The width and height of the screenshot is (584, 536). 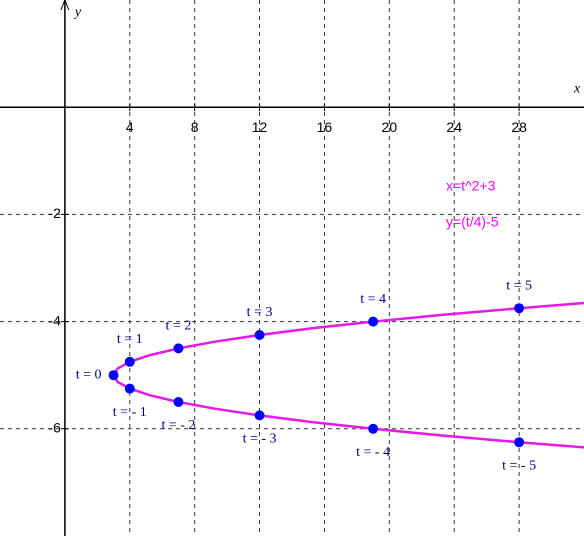 I want to click on point-label: t = 1, so click(x=130, y=339).